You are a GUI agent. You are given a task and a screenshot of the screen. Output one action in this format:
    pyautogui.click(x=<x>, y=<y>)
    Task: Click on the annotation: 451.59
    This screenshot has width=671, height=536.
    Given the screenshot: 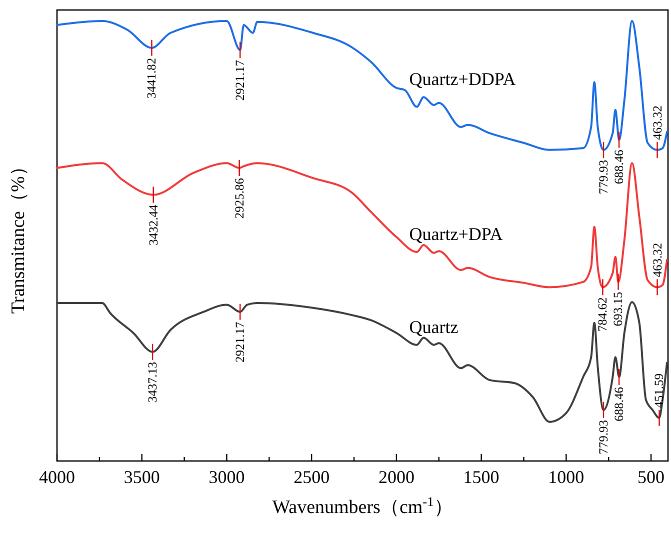 What is the action you would take?
    pyautogui.click(x=659, y=391)
    